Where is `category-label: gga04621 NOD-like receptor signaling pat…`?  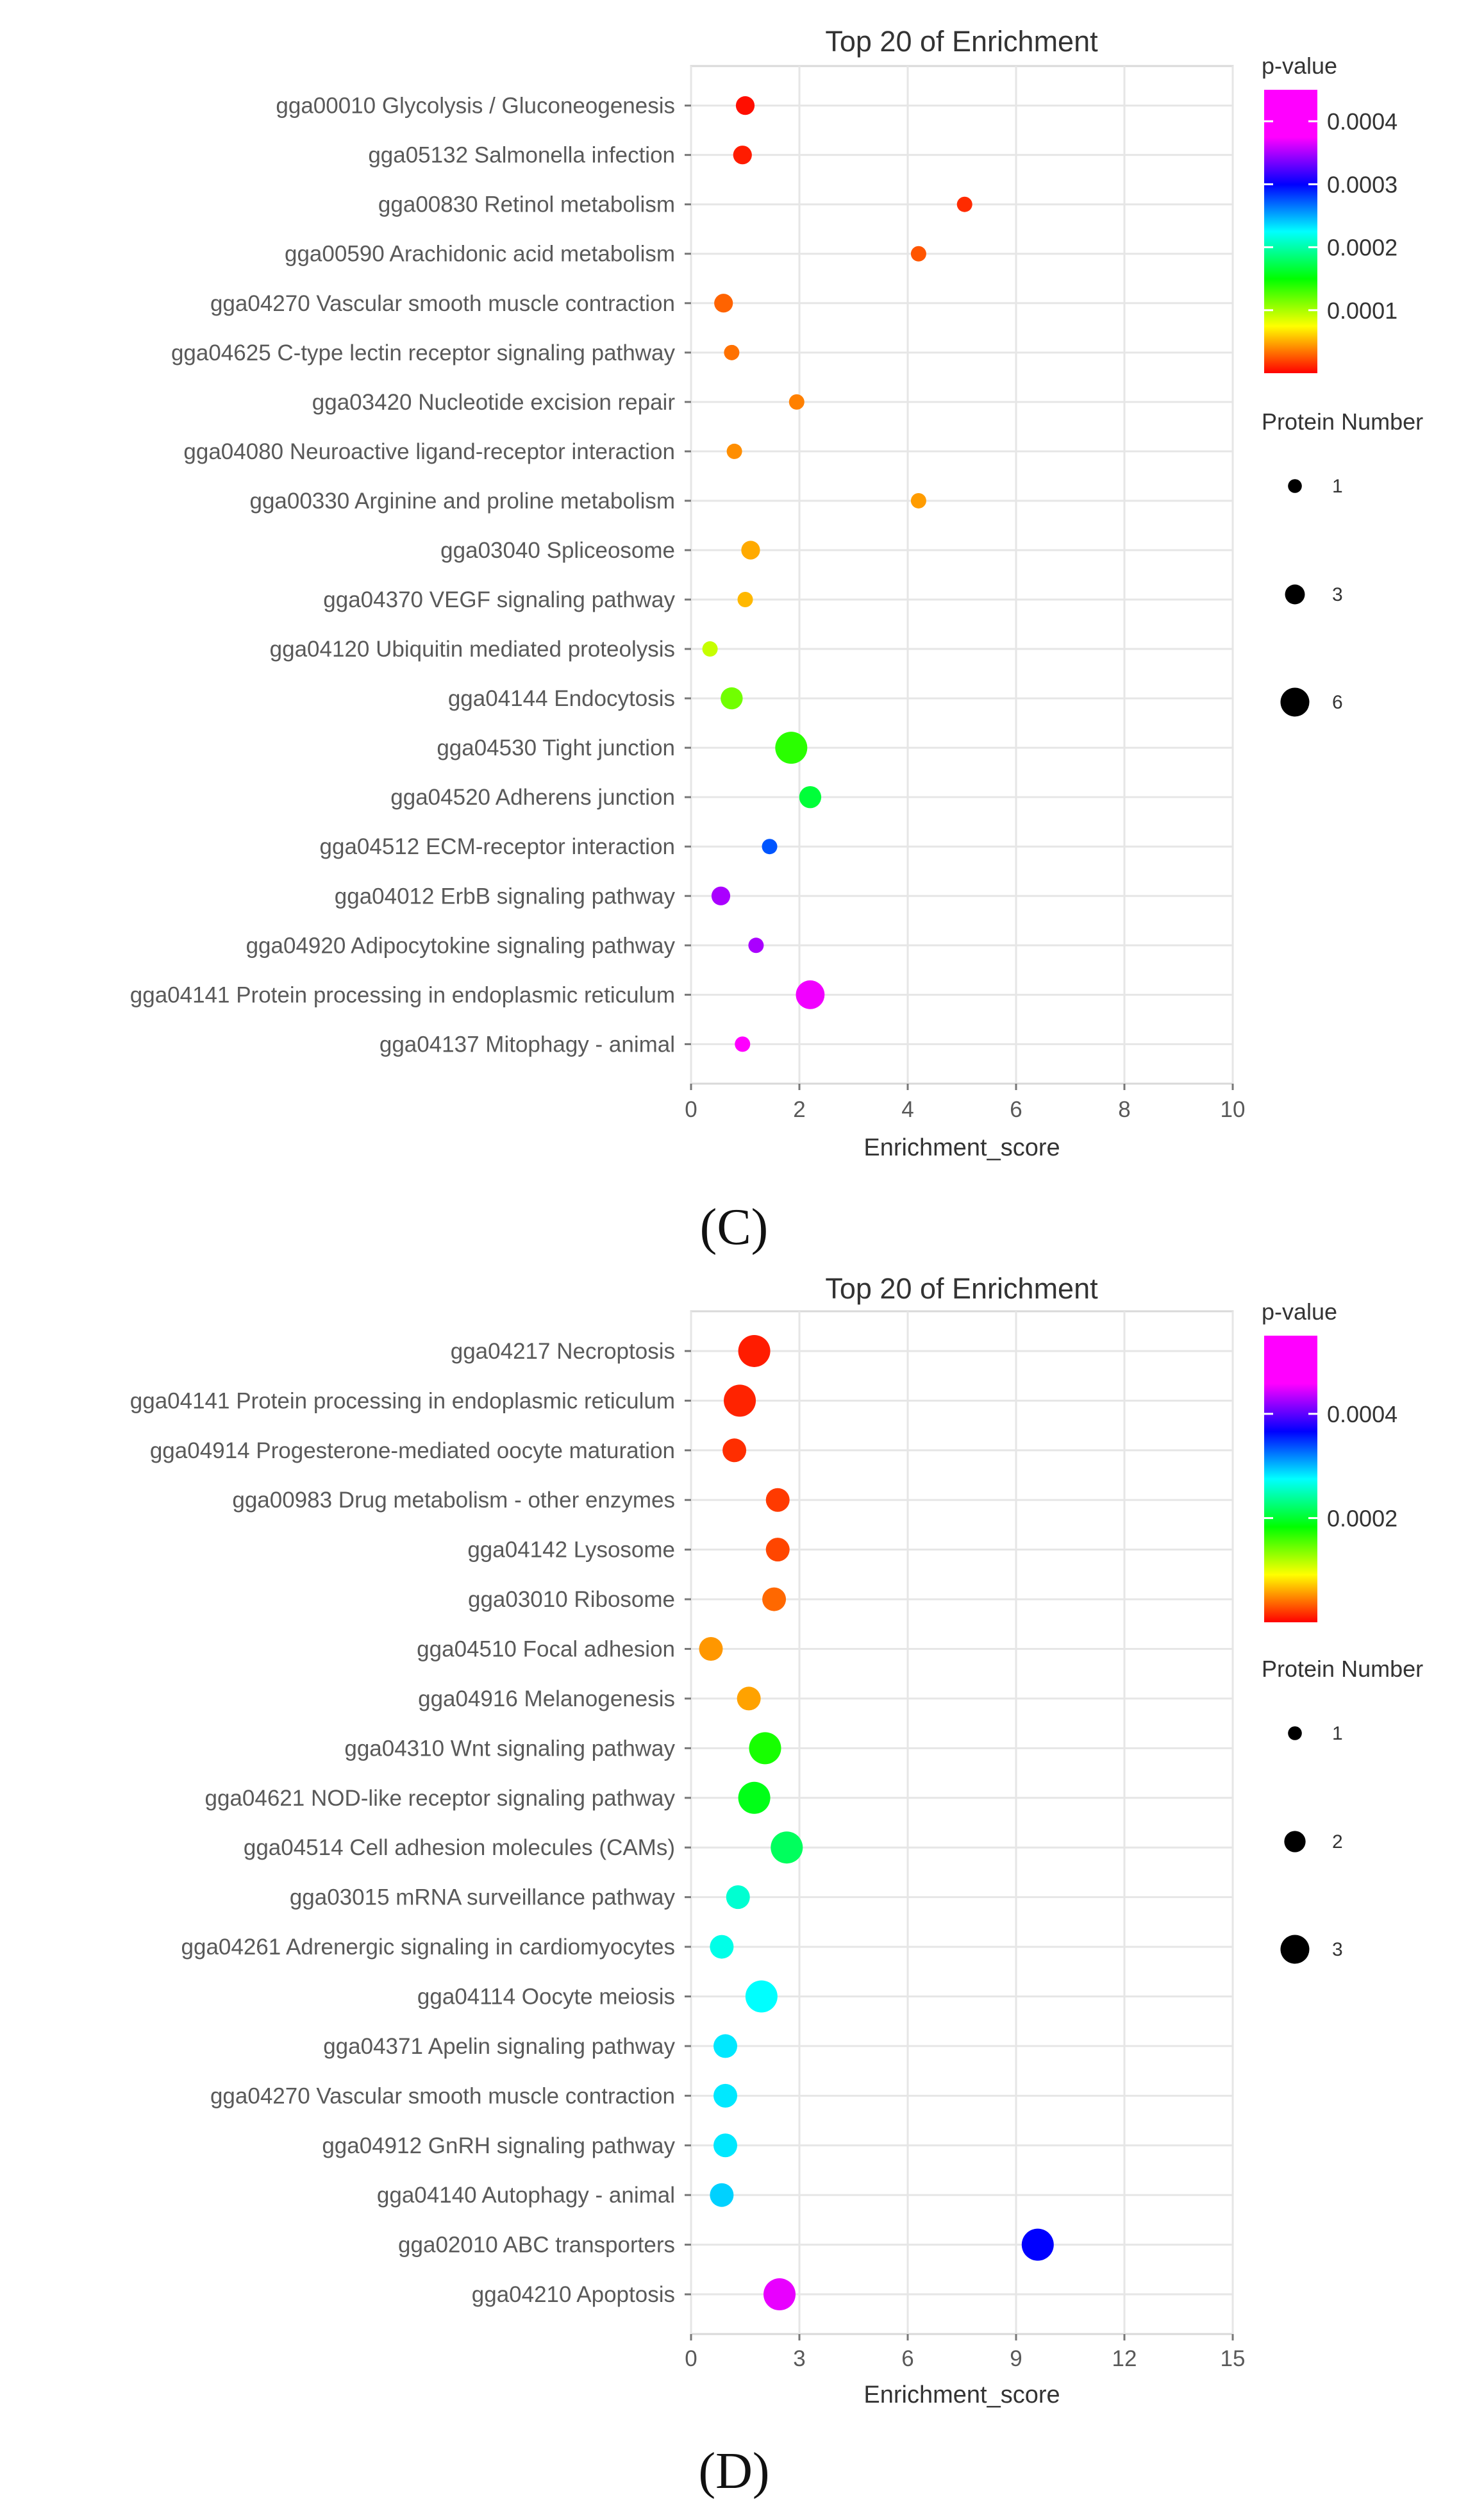
category-label: gga04621 NOD-like receptor signaling pat… is located at coordinates (440, 1798).